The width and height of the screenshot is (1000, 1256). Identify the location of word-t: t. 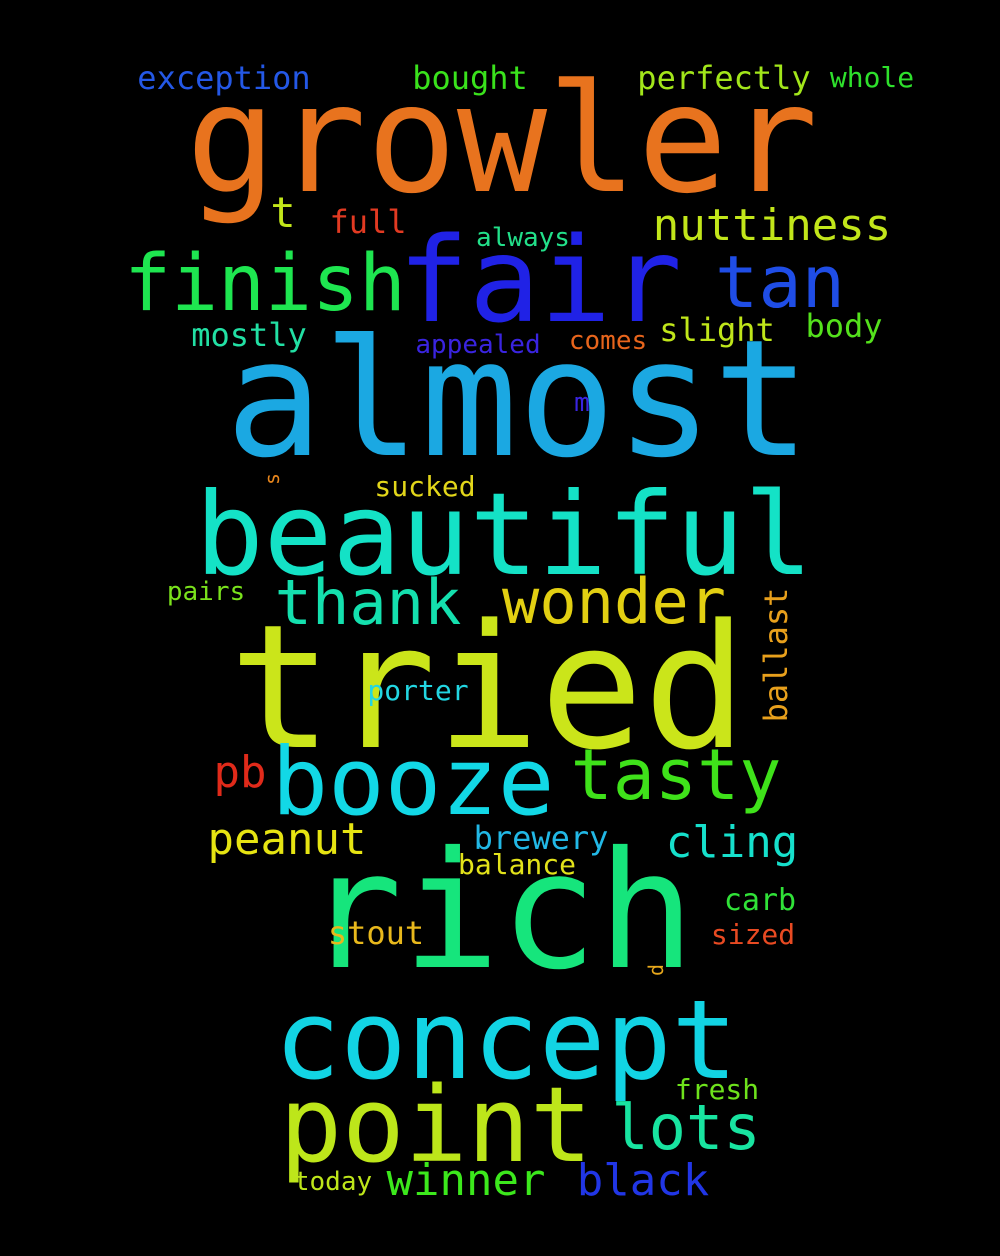
(283, 212).